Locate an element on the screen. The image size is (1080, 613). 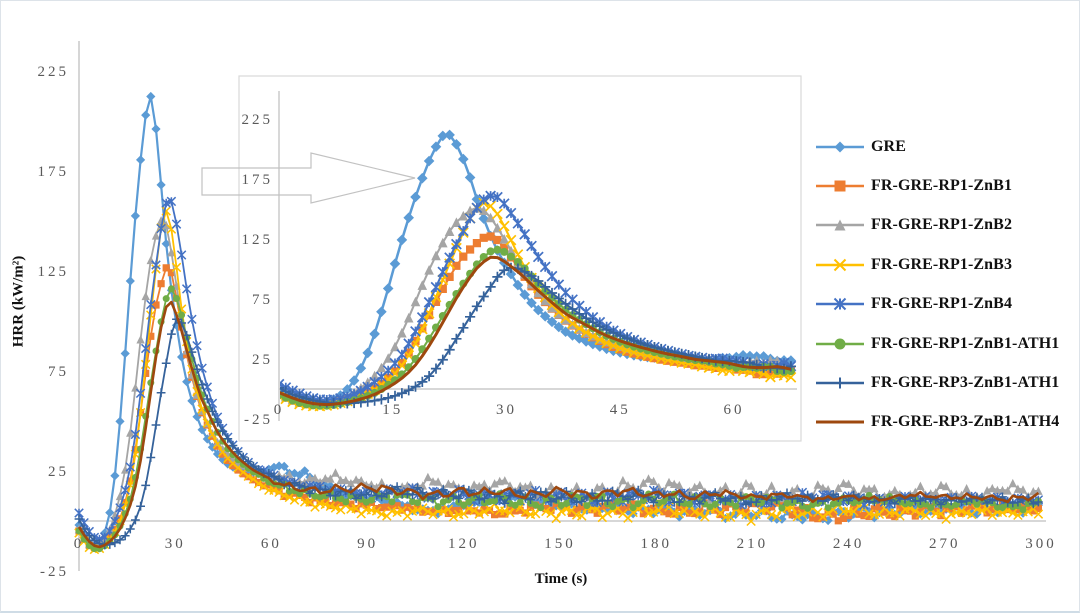
inset-x-tick-label: 45 is located at coordinates (620, 410).